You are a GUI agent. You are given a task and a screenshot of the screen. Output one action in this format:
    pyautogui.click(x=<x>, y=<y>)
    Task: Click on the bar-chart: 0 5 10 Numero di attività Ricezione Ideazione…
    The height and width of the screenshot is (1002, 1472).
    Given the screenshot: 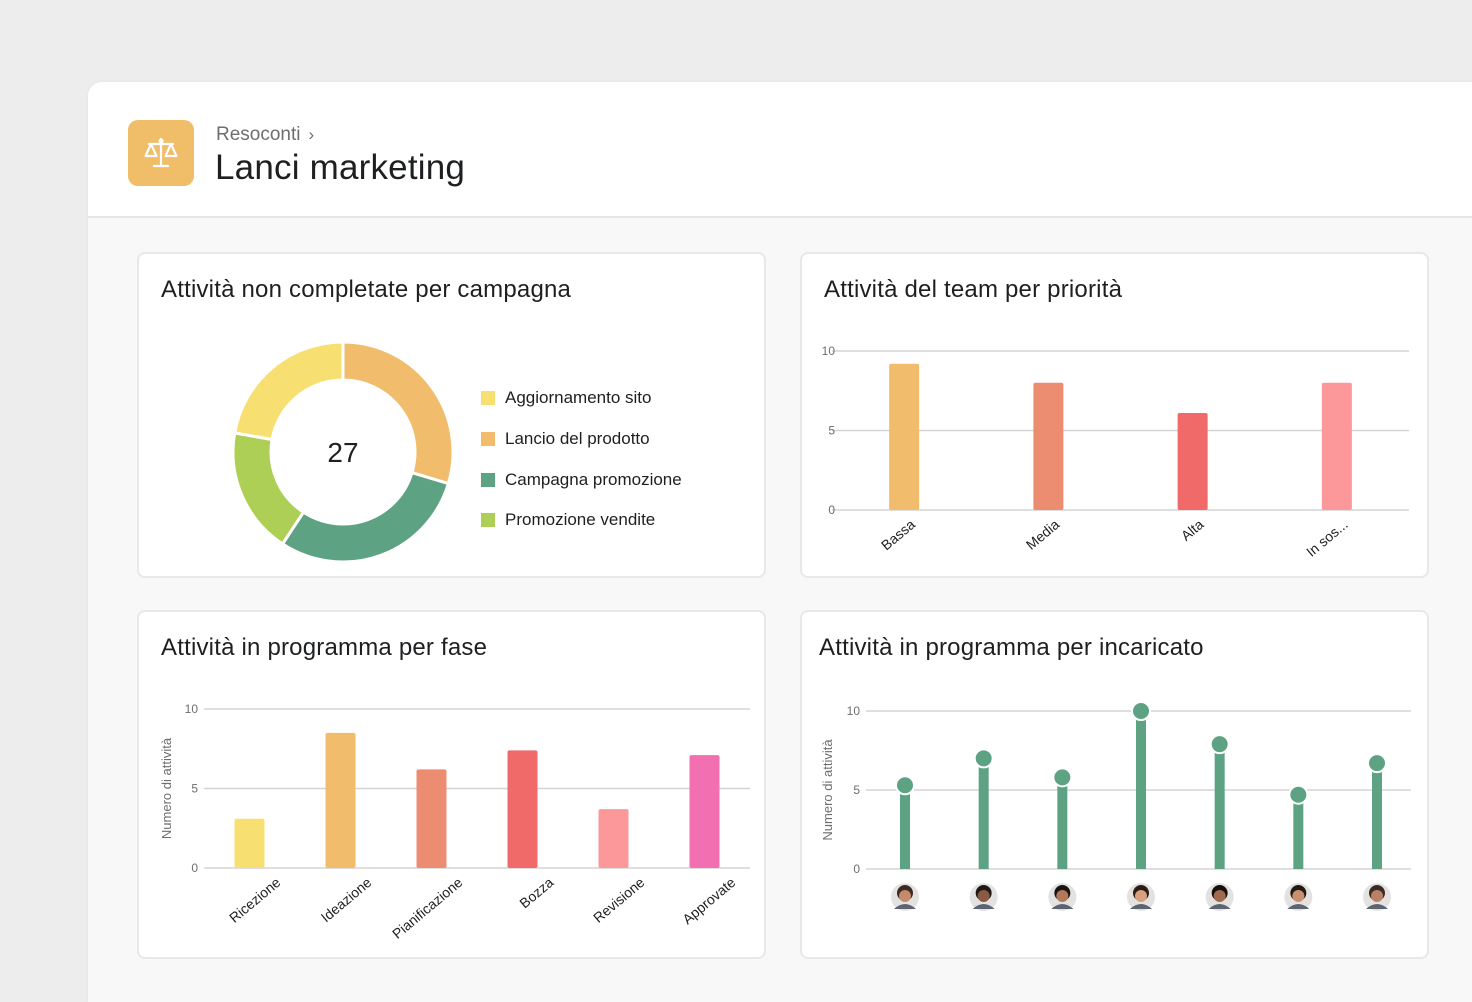 What is the action you would take?
    pyautogui.click(x=454, y=822)
    